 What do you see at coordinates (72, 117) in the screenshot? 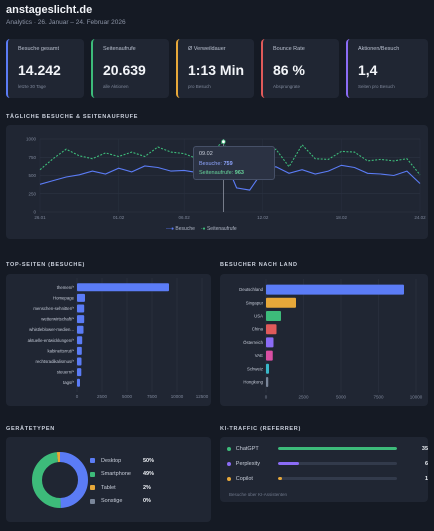
I see `section-title-daily: TÄGLICHE BESUCHE & SEITENAUFRUFE` at bounding box center [72, 117].